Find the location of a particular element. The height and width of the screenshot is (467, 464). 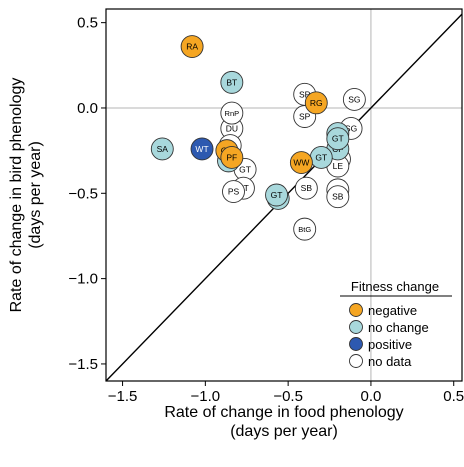

data-point: BtG is located at coordinates (305, 229).